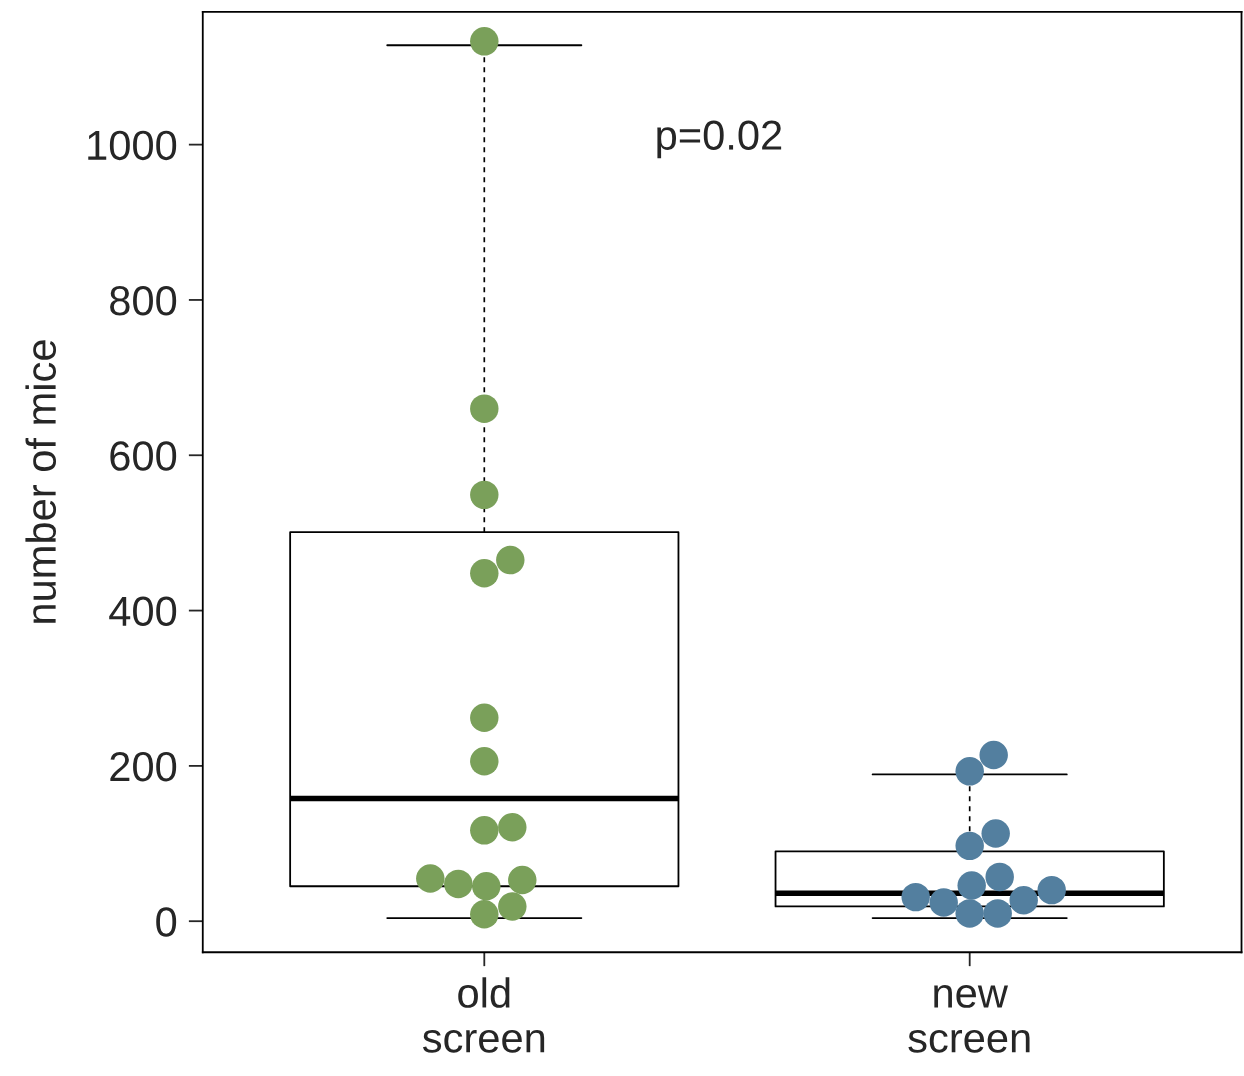  What do you see at coordinates (143, 766) in the screenshot?
I see `y-tick-label: 200` at bounding box center [143, 766].